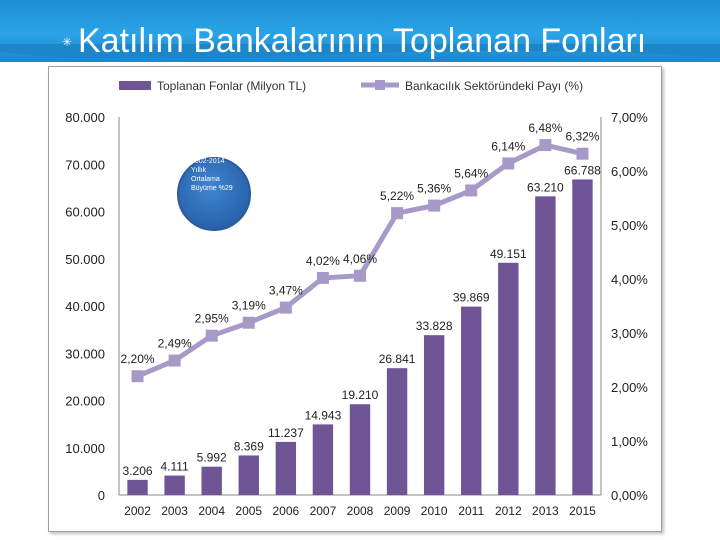 The image size is (720, 540). I want to click on line-value-label: 5,22%, so click(397, 196).